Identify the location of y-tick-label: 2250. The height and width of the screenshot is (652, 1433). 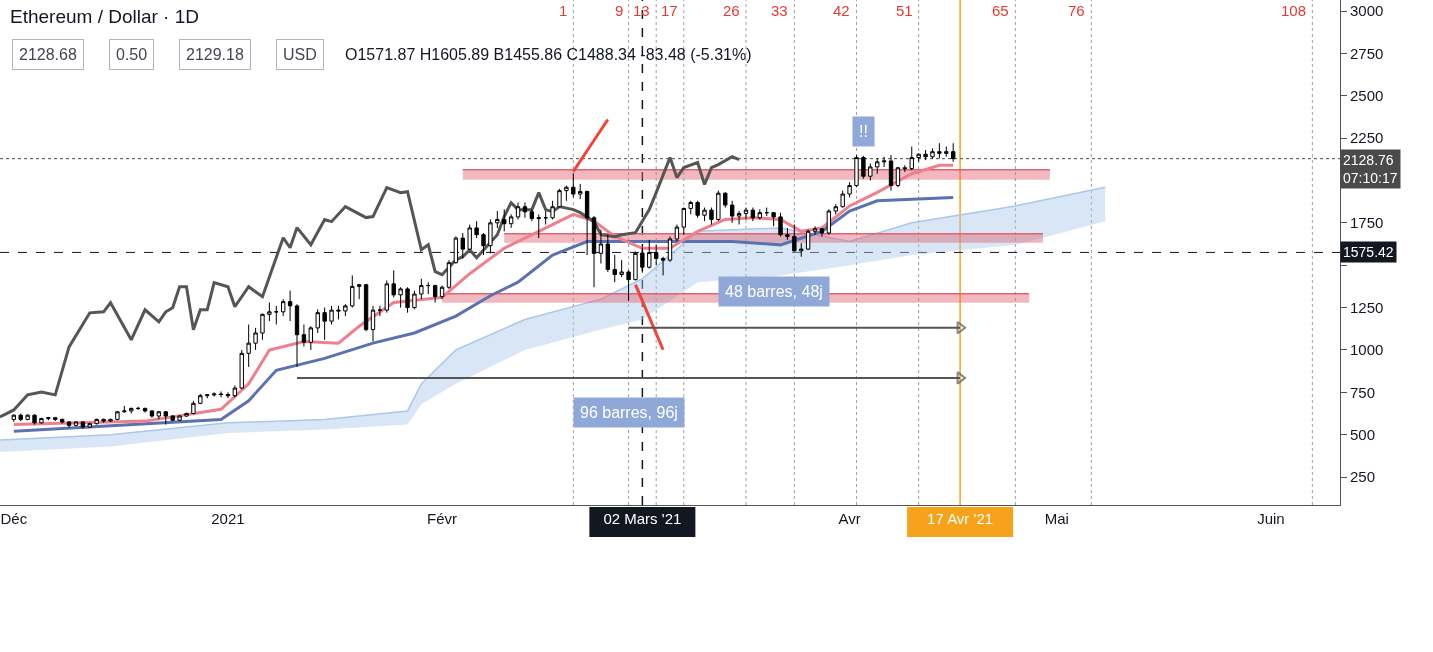
(1367, 138).